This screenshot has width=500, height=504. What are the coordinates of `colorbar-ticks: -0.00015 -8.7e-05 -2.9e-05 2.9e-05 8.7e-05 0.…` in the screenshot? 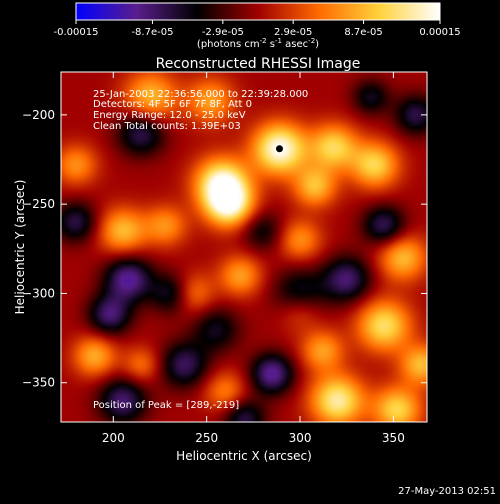 It's located at (257, 29).